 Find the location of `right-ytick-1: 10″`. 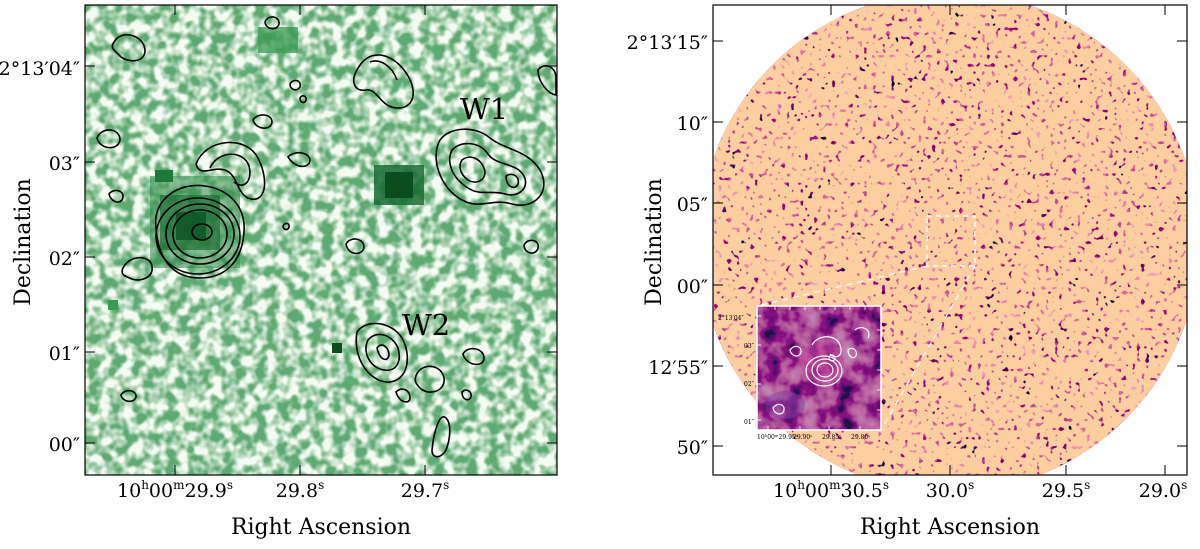

right-ytick-1: 10″ is located at coordinates (692, 124).